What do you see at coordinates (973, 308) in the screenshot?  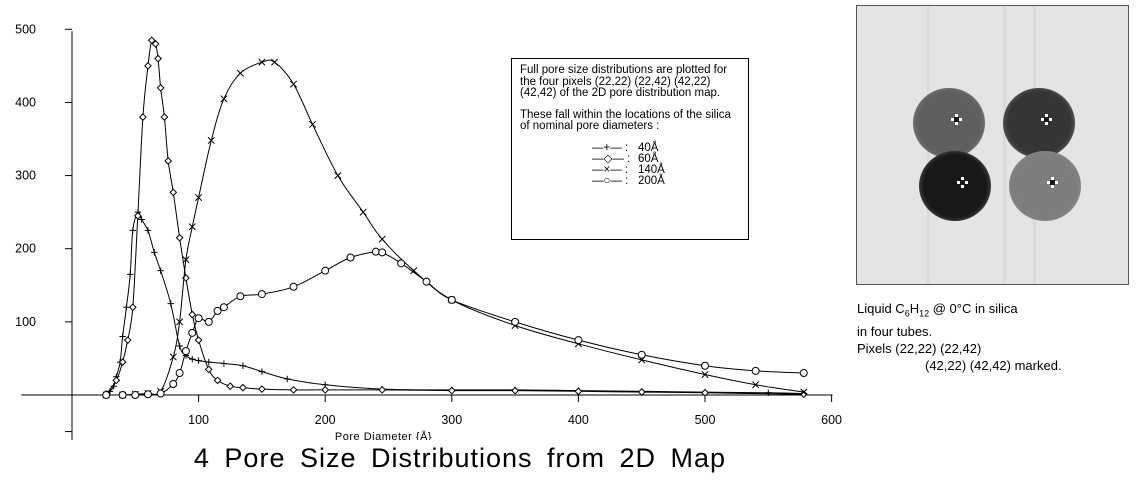 I see `caption-text: @ 0°C in silica` at bounding box center [973, 308].